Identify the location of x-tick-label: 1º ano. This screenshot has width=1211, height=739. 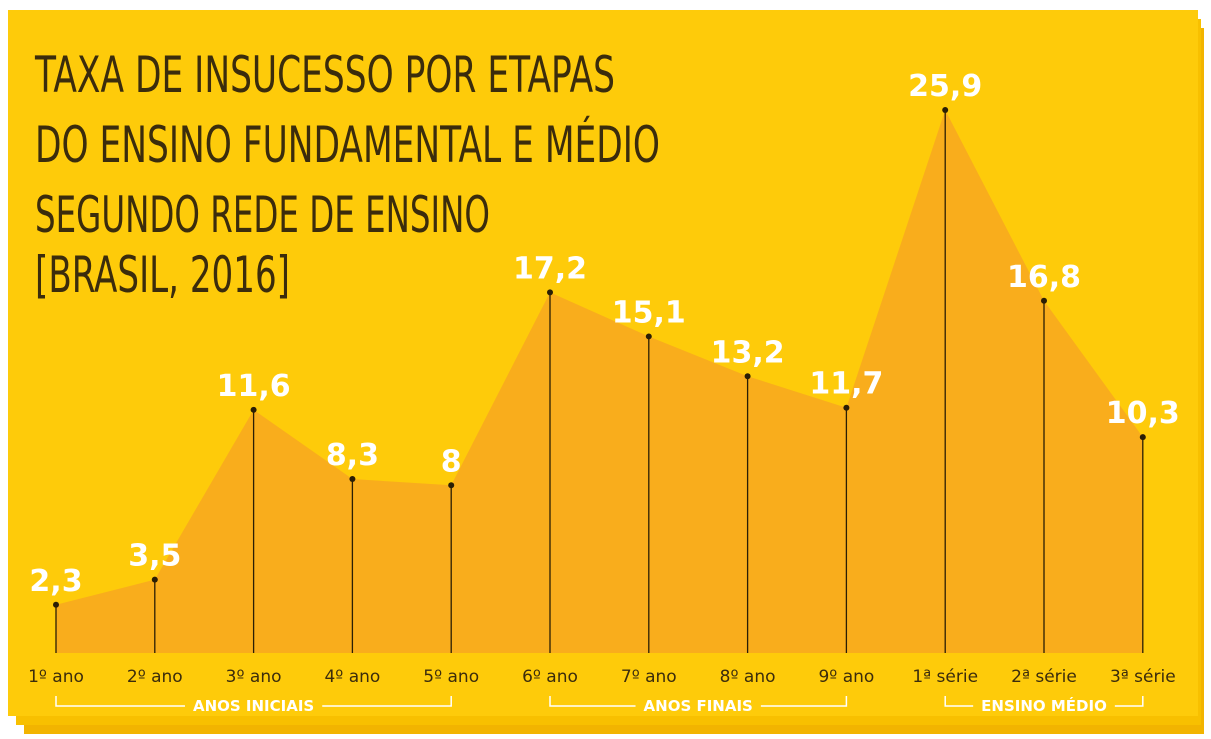
(56, 677).